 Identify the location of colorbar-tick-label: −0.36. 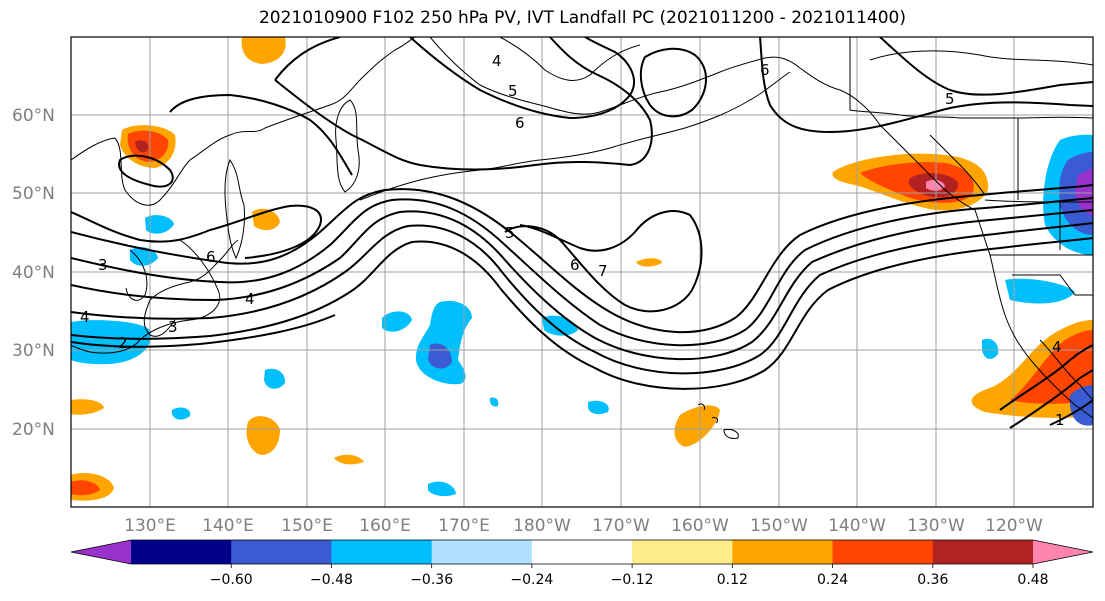
(431, 580).